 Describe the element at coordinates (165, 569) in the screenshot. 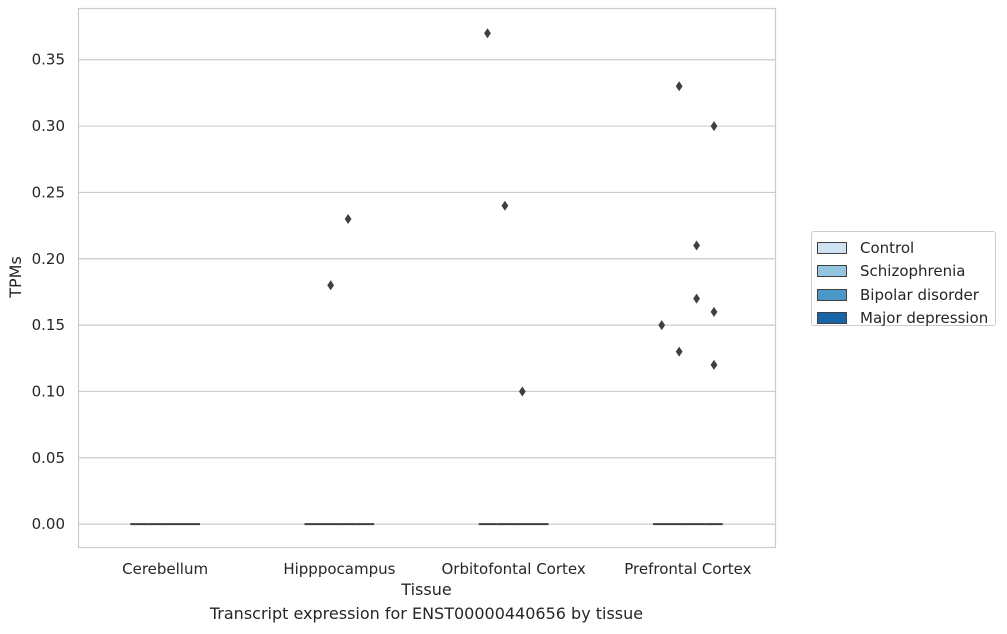

I see `x-tick-label: Cerebellum` at that location.